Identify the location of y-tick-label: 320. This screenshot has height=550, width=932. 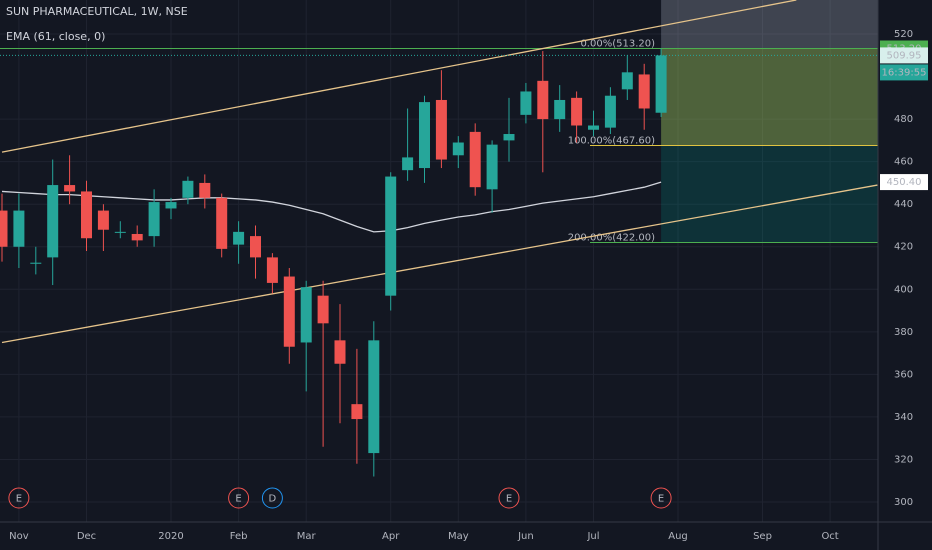
(903, 459).